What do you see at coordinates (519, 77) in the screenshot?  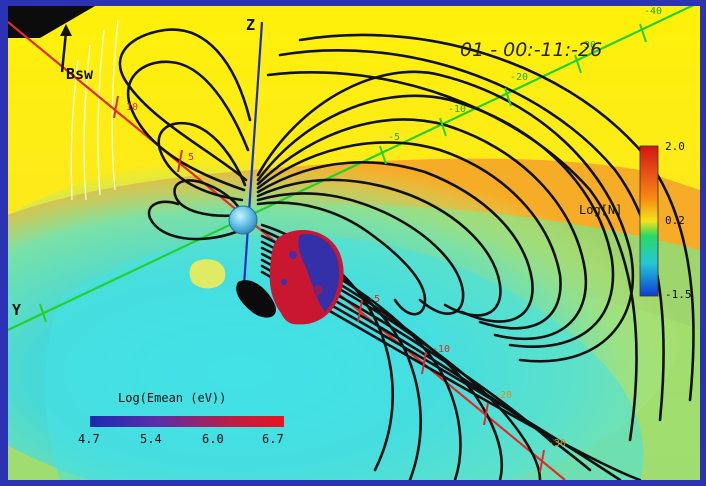 I see `green-tick-label-3: -20` at bounding box center [519, 77].